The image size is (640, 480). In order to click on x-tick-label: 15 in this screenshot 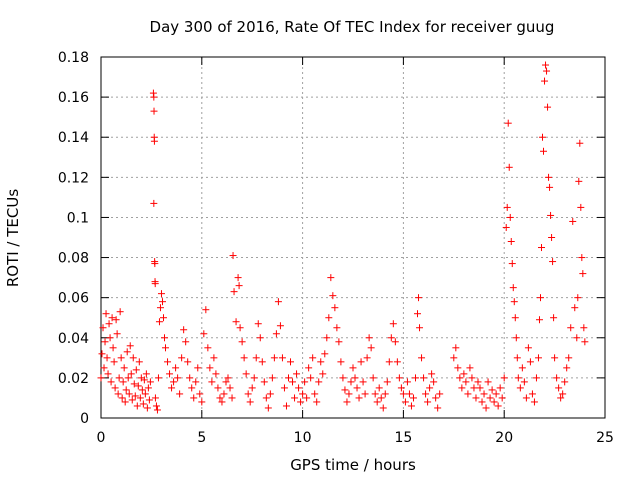, I will do `click(403, 438)`.